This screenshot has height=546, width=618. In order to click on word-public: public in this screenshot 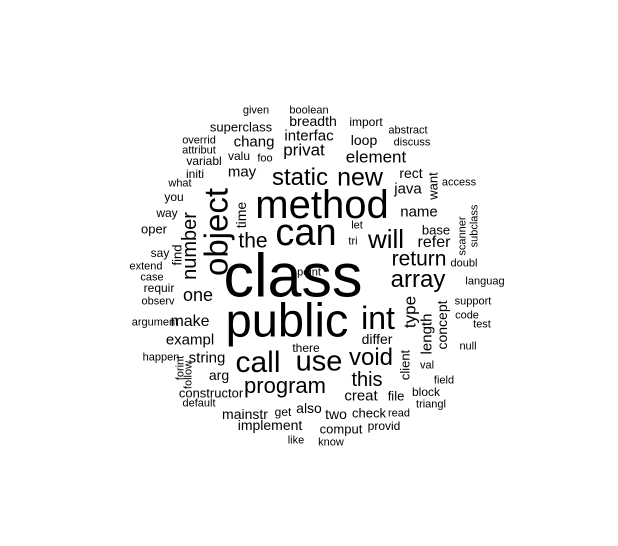, I will do `click(287, 320)`.